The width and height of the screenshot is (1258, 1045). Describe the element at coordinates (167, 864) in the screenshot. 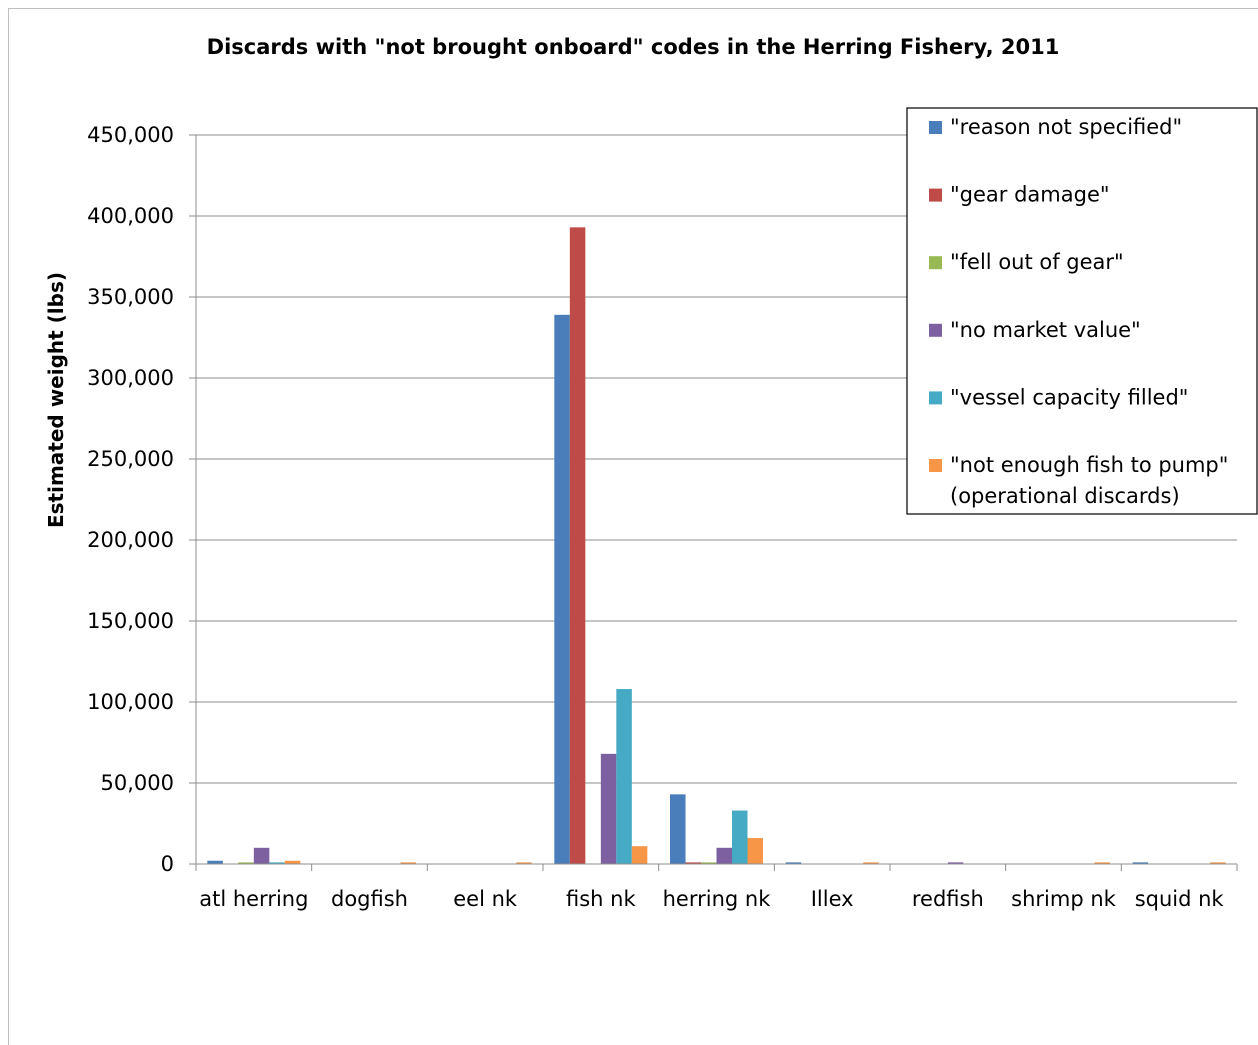

I see `y-tick-label: 0` at that location.